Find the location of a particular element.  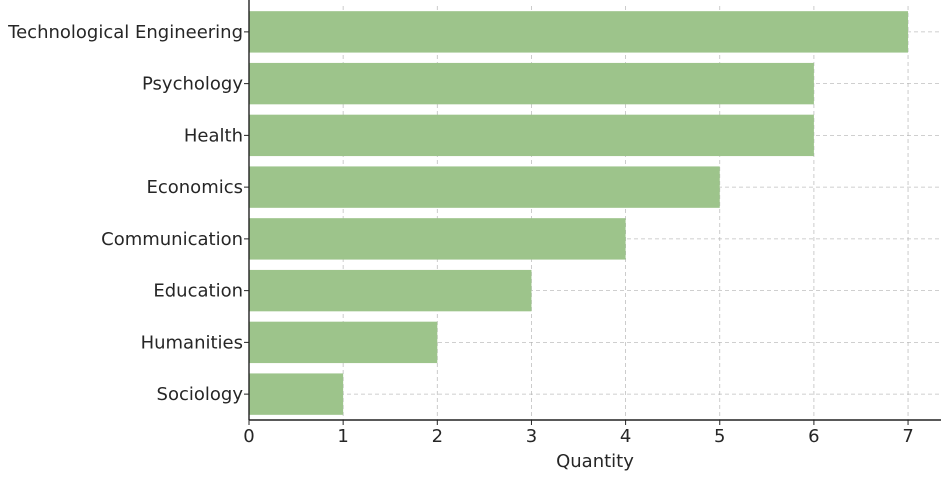

y-tick-label: Economics is located at coordinates (194, 187).